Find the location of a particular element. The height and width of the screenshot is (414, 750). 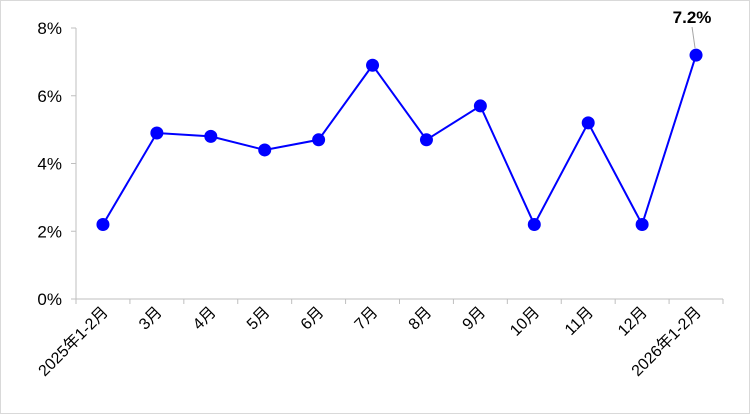

y-tick-label: 0% is located at coordinates (49, 299).